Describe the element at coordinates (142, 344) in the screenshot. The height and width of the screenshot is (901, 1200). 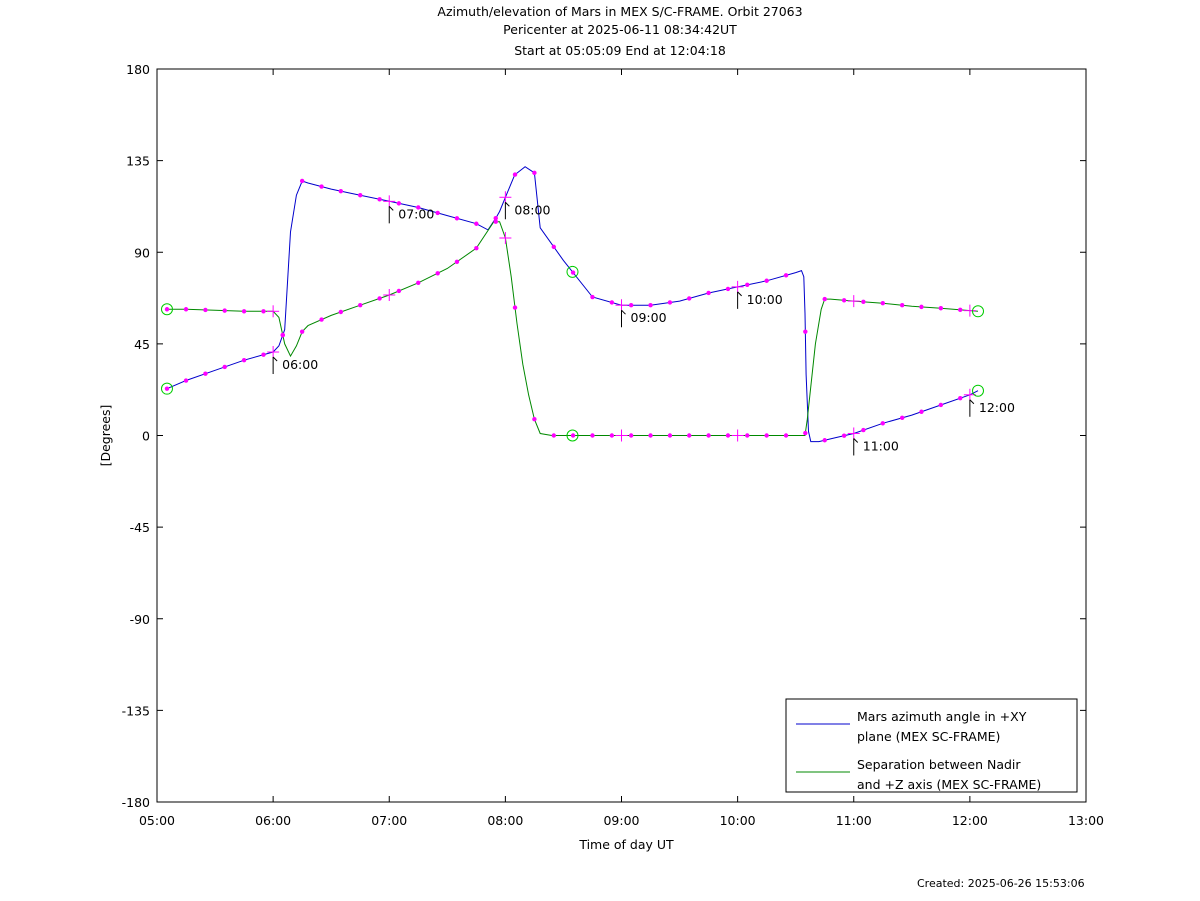
I see `y-tick-label: 45` at that location.